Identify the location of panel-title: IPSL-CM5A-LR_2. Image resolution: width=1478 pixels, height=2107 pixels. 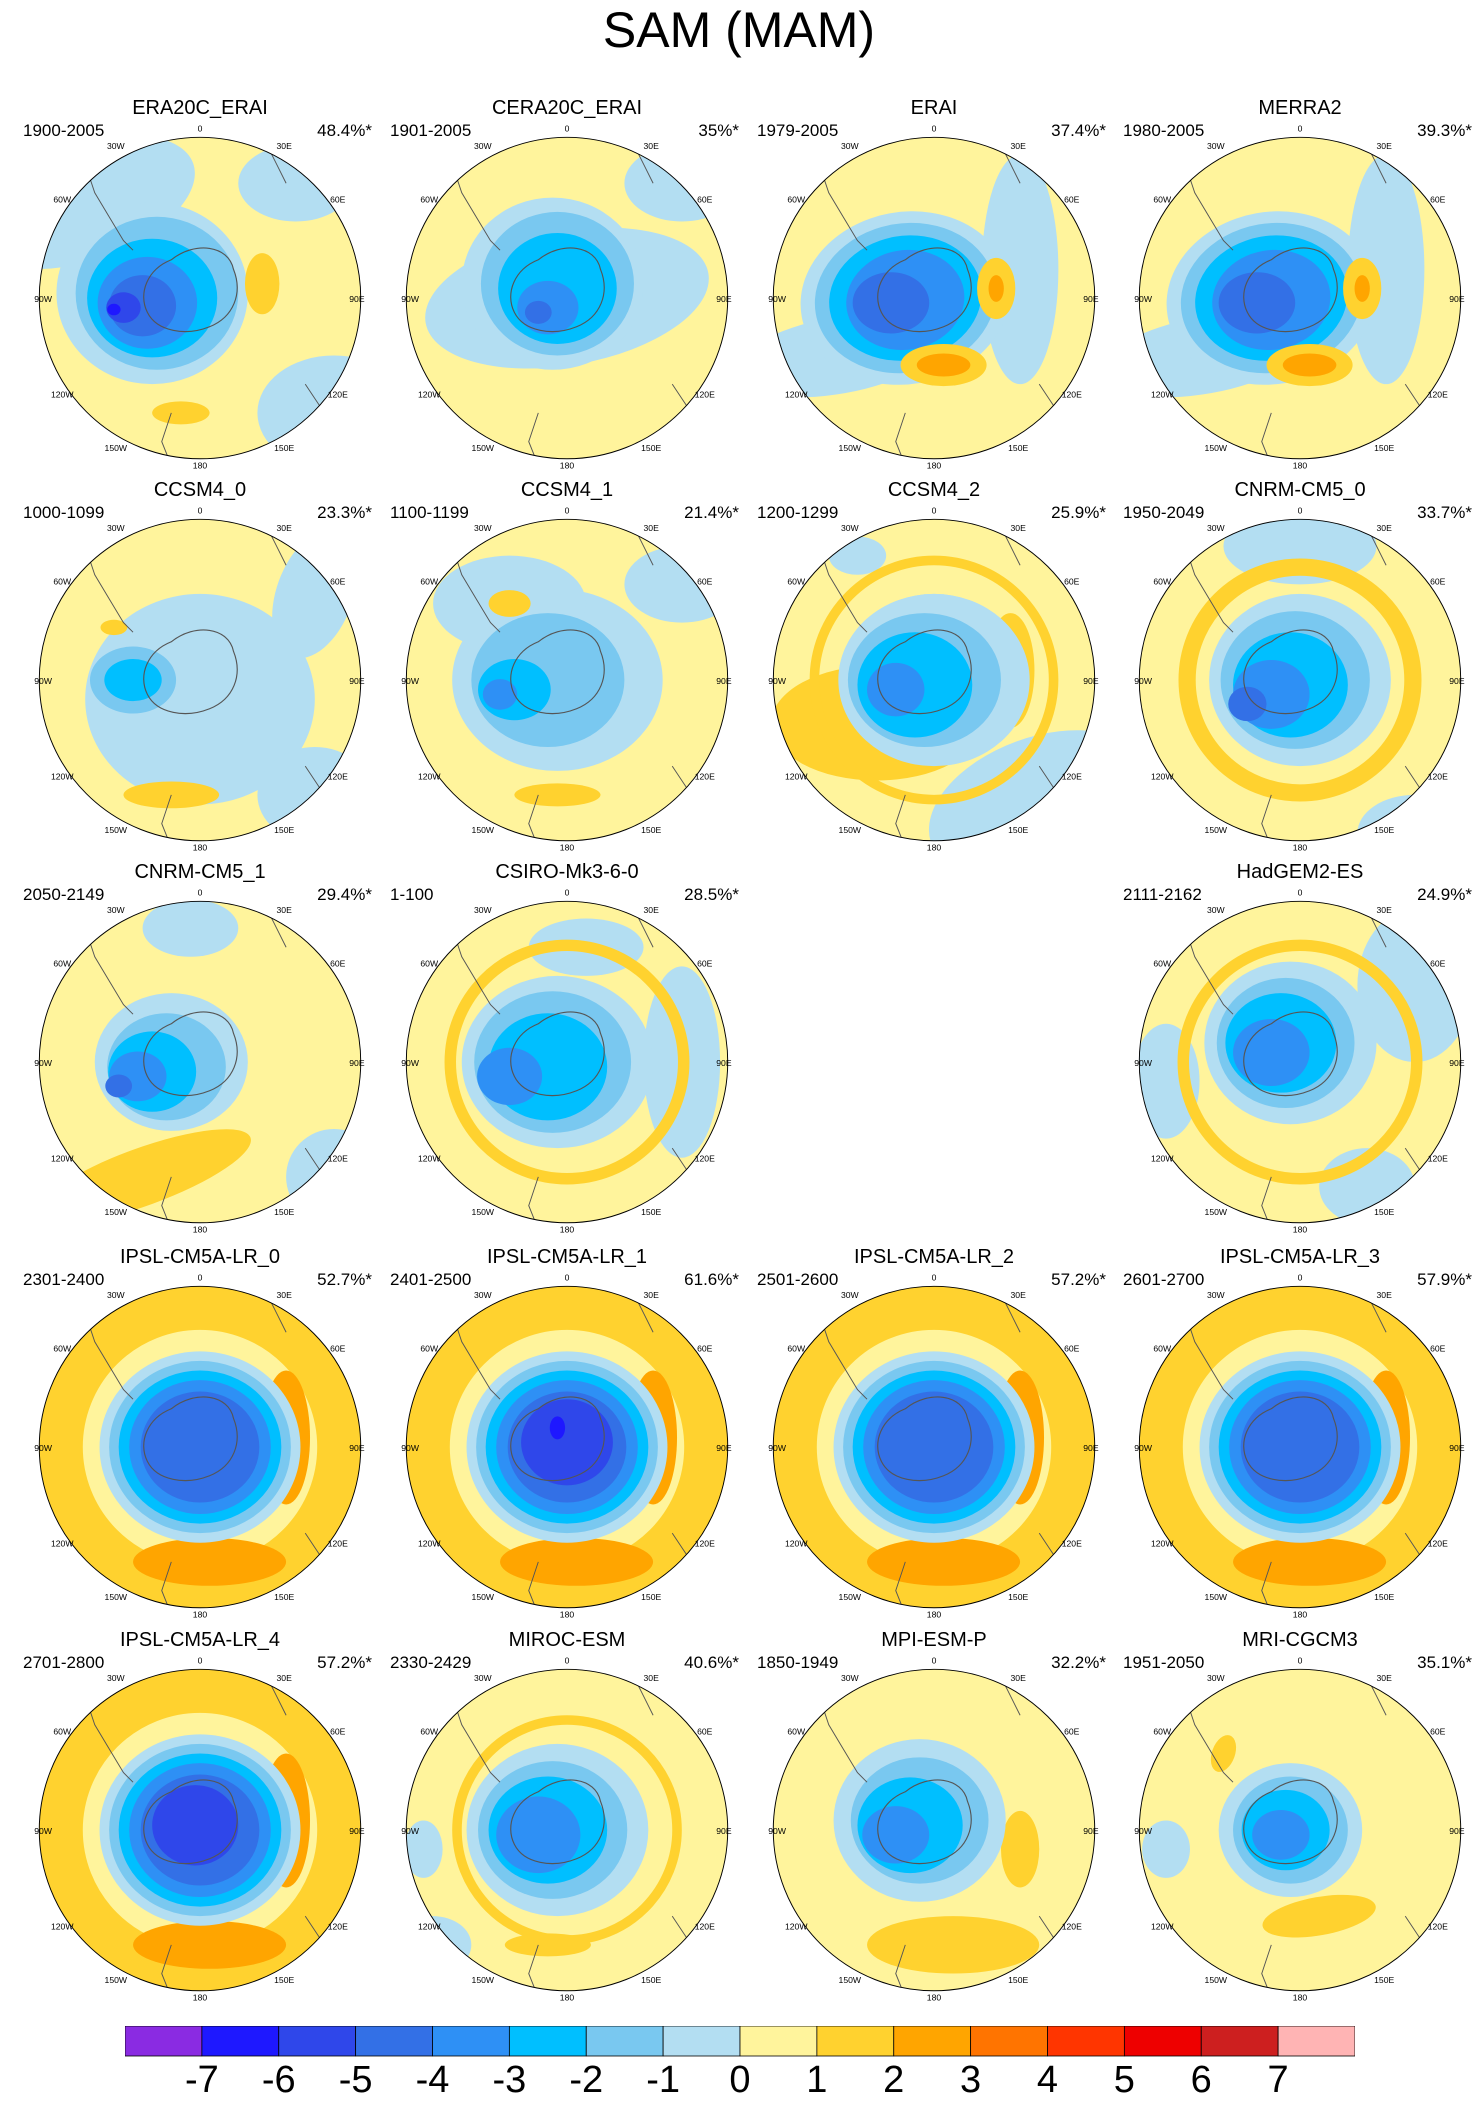
(934, 1257).